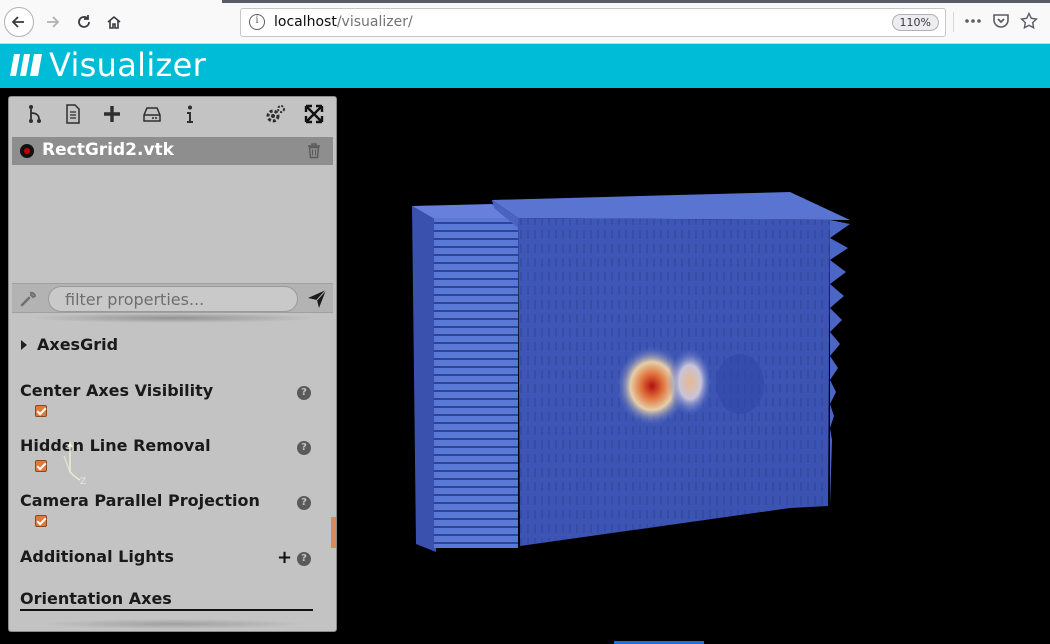  Describe the element at coordinates (317, 299) in the screenshot. I see `send-icon` at that location.